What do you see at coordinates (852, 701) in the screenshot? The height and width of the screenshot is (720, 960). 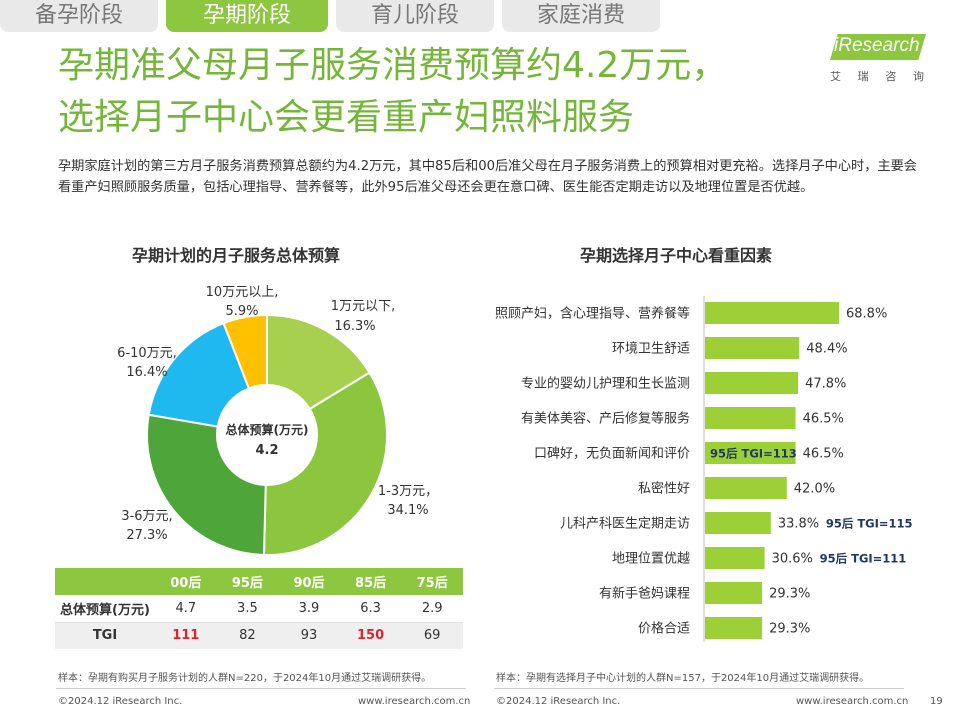 I see `footer-url-right: www.iresearch.com.cn` at bounding box center [852, 701].